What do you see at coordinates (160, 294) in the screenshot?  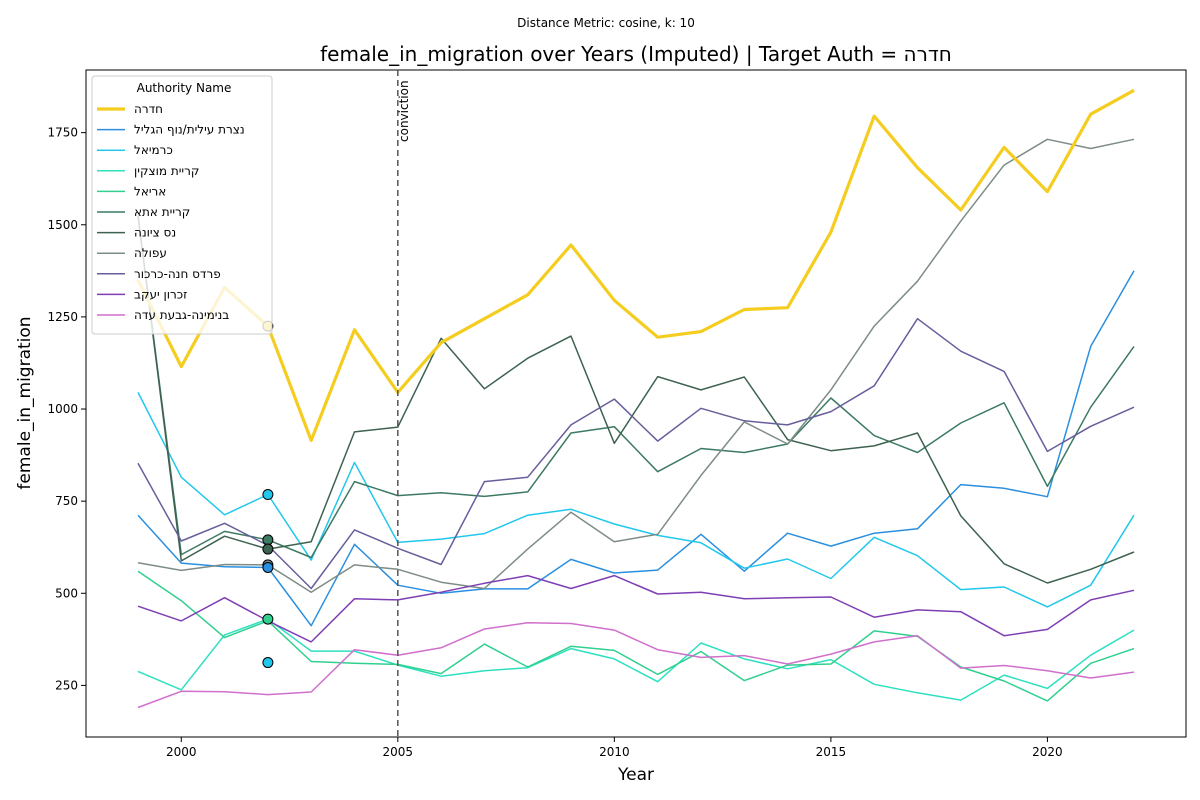 I see `legend-entry: זכרון יעקב` at bounding box center [160, 294].